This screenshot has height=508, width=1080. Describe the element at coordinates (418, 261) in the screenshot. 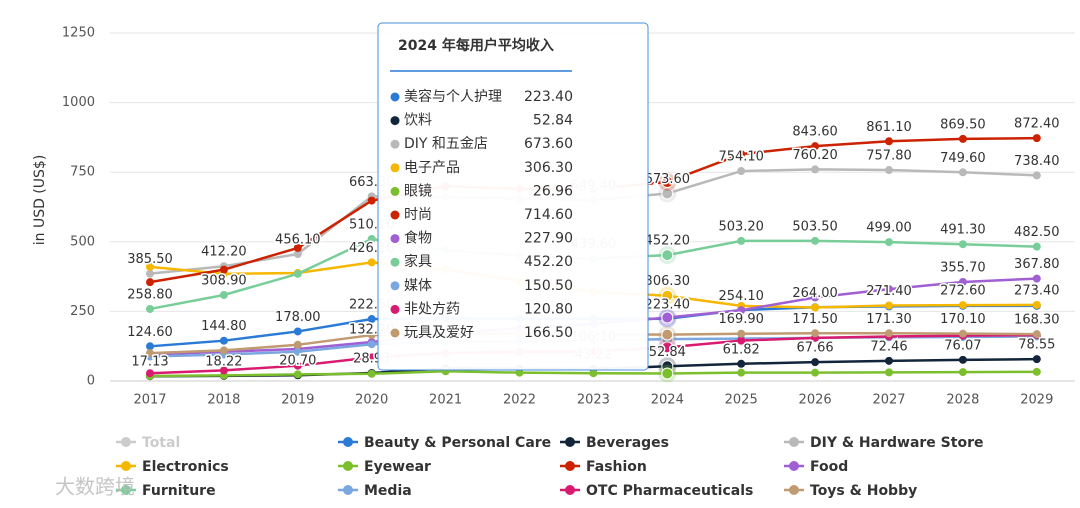

I see `tooltip-name: 家具` at that location.